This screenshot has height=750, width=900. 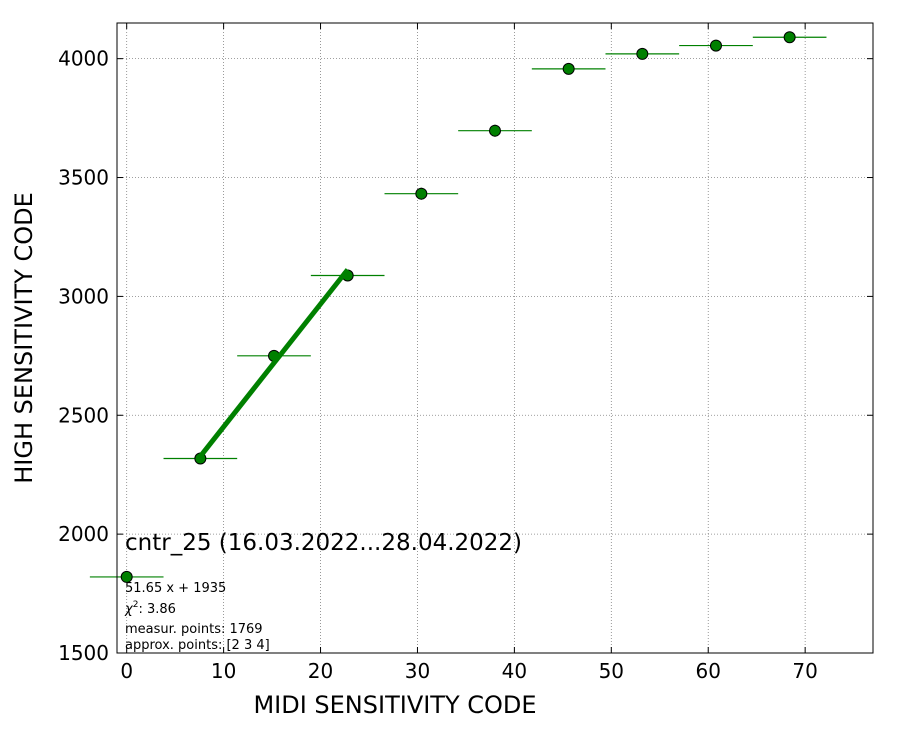 I want to click on x-tick-label: 50, so click(x=611, y=671).